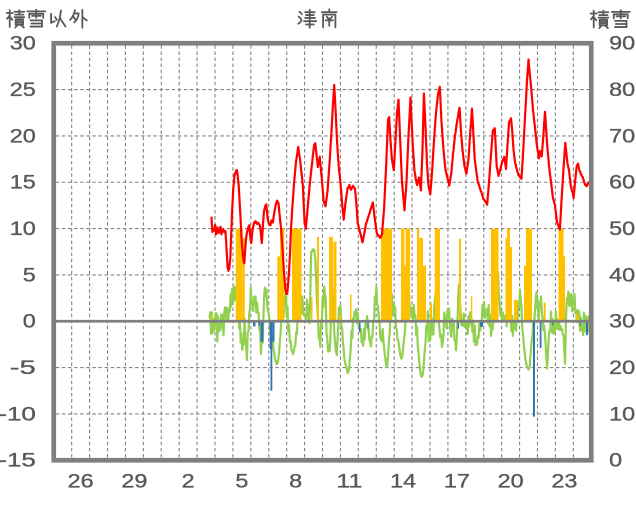 The width and height of the screenshot is (636, 506). What do you see at coordinates (18, 414) in the screenshot?
I see `svg-text: -10` at bounding box center [18, 414].